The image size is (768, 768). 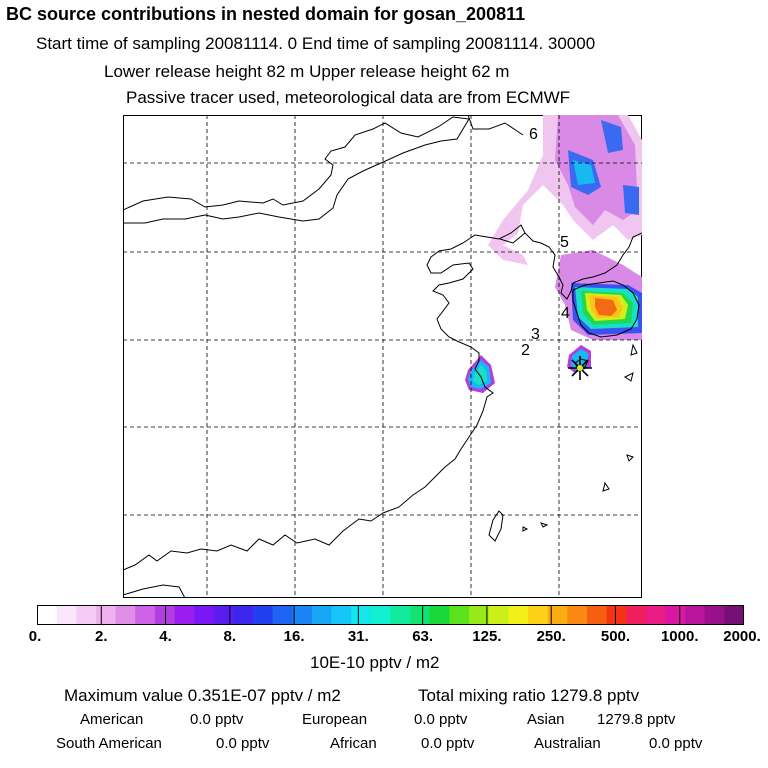 What do you see at coordinates (580, 368) in the screenshot?
I see `receptor-star-marker` at bounding box center [580, 368].